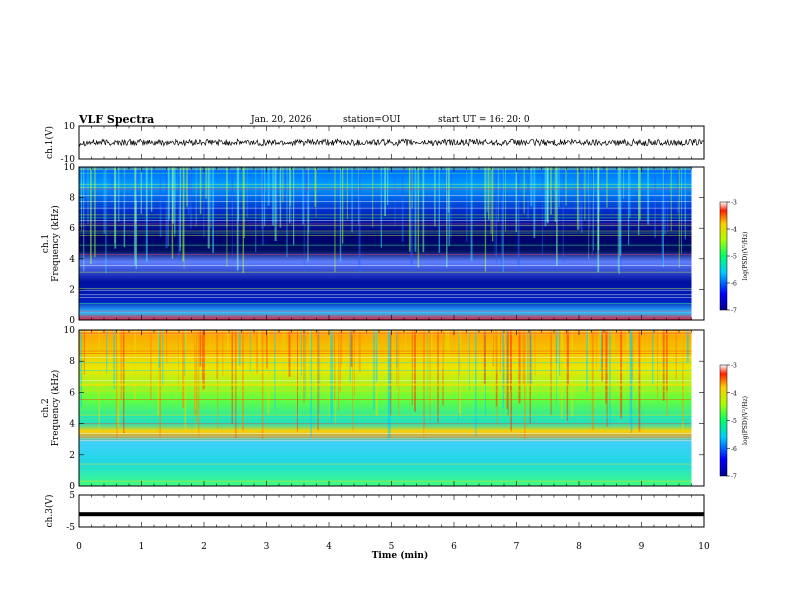 Image resolution: width=792 pixels, height=612 pixels. What do you see at coordinates (72, 290) in the screenshot?
I see `ch1-spectrogram-y-tick-label: 2` at bounding box center [72, 290].